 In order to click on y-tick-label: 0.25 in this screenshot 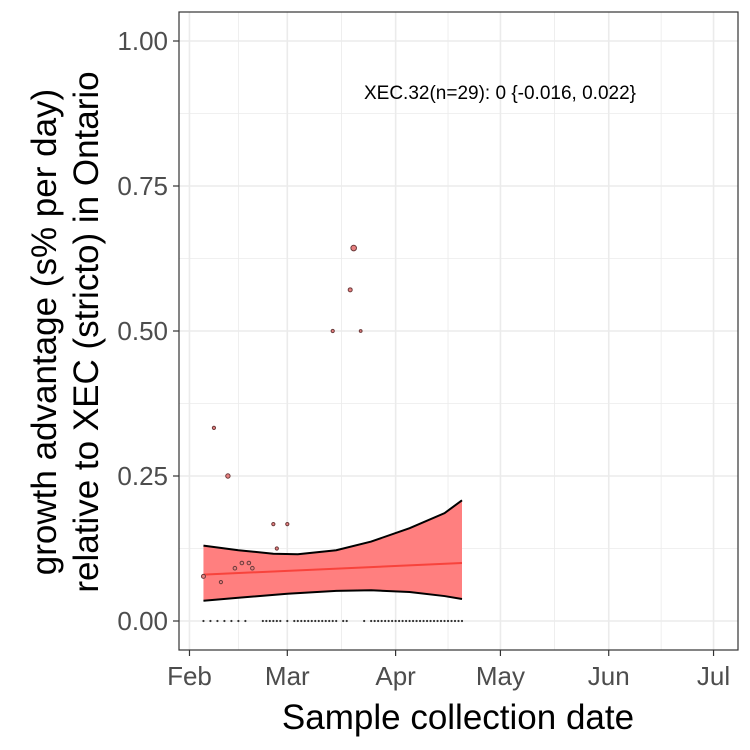, I will do `click(142, 476)`.